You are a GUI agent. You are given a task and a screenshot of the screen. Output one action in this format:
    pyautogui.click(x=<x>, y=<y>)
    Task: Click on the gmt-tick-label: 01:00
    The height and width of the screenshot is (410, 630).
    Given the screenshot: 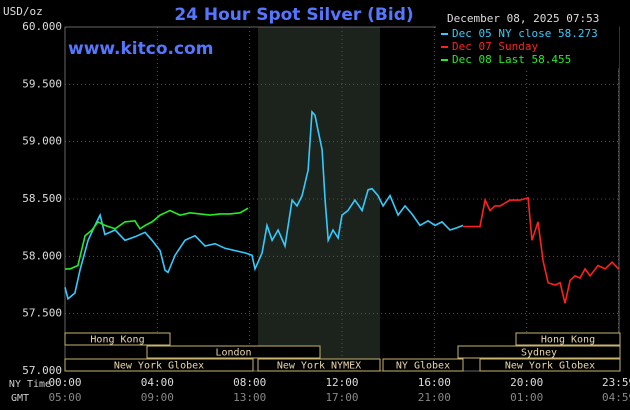 What is the action you would take?
    pyautogui.click(x=526, y=397)
    